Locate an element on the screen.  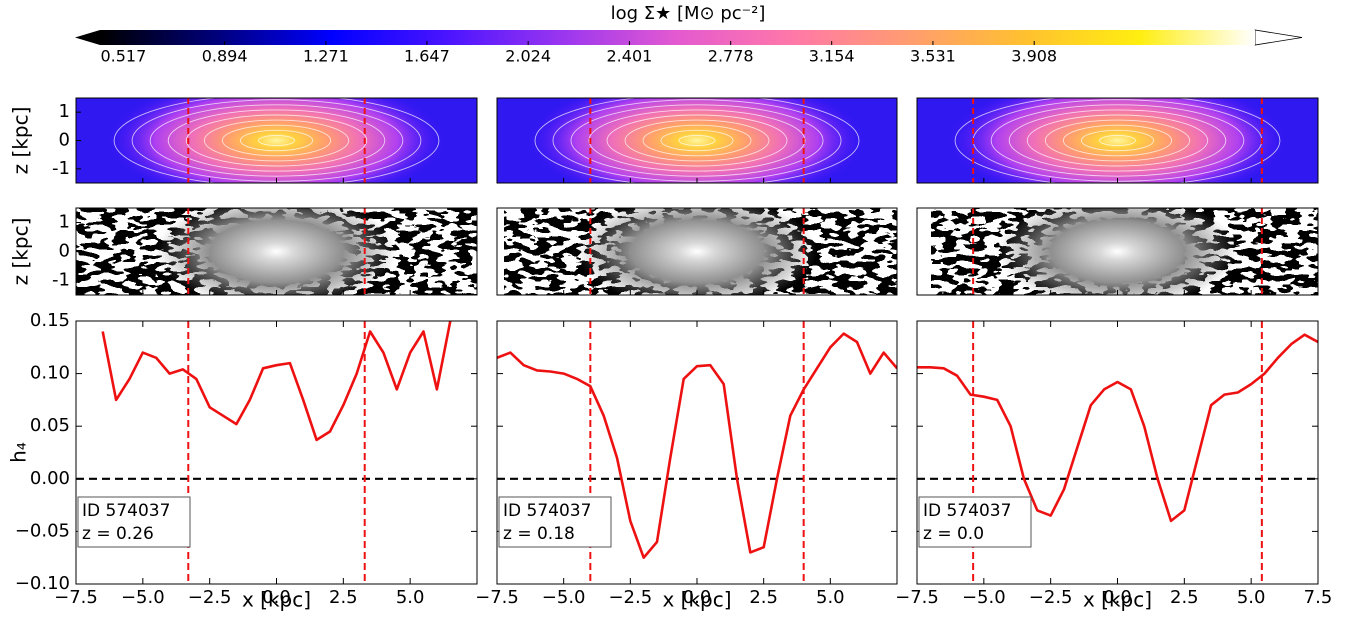
colorbar-tick-label: 1.271 is located at coordinates (326, 56).